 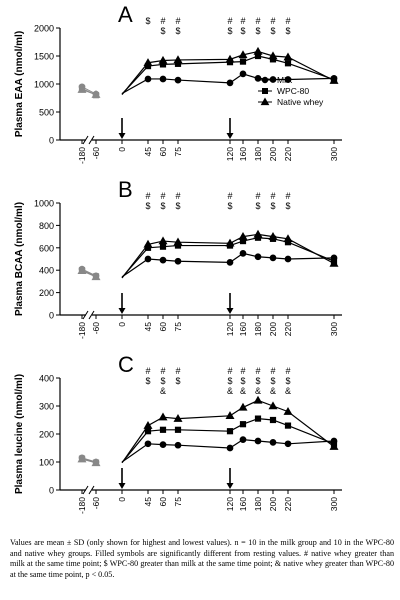 What do you see at coordinates (258, 154) in the screenshot?
I see `x-tick-label: 180` at bounding box center [258, 154].